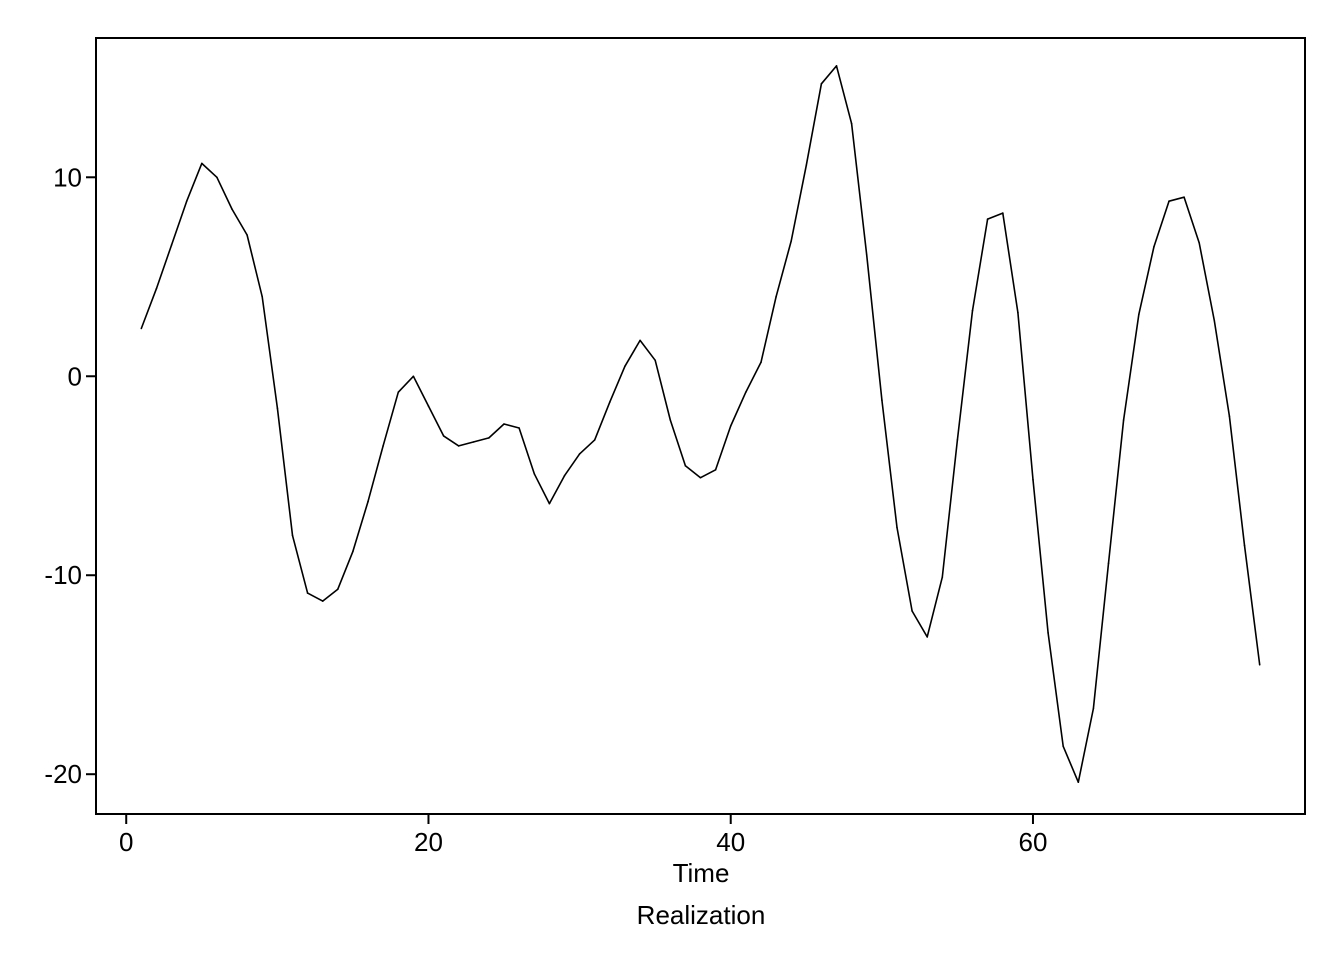 The width and height of the screenshot is (1344, 960). I want to click on y-tick-label: -20, so click(63, 774).